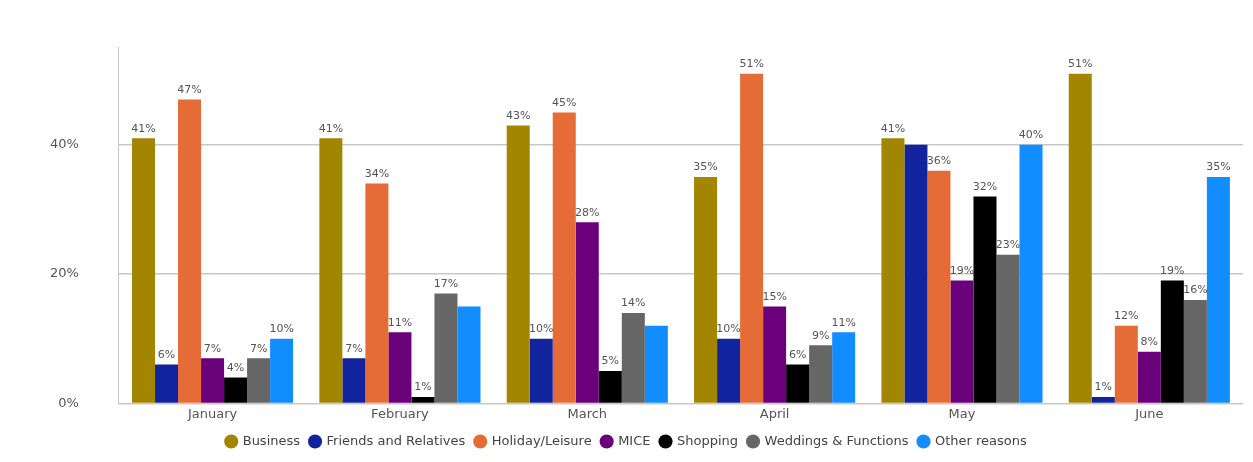 The image size is (1253, 462). I want to click on data-label: 47%, so click(189, 89).